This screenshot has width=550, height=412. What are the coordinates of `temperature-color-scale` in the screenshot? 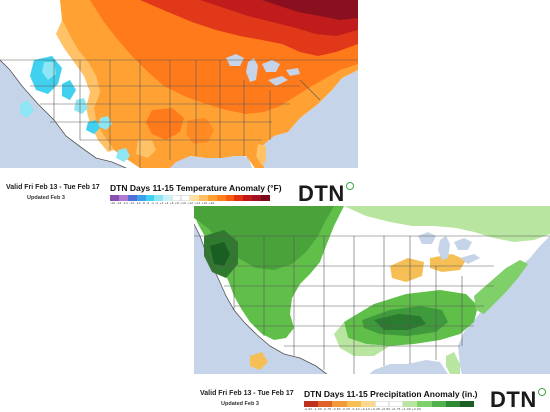 It's located at (190, 198).